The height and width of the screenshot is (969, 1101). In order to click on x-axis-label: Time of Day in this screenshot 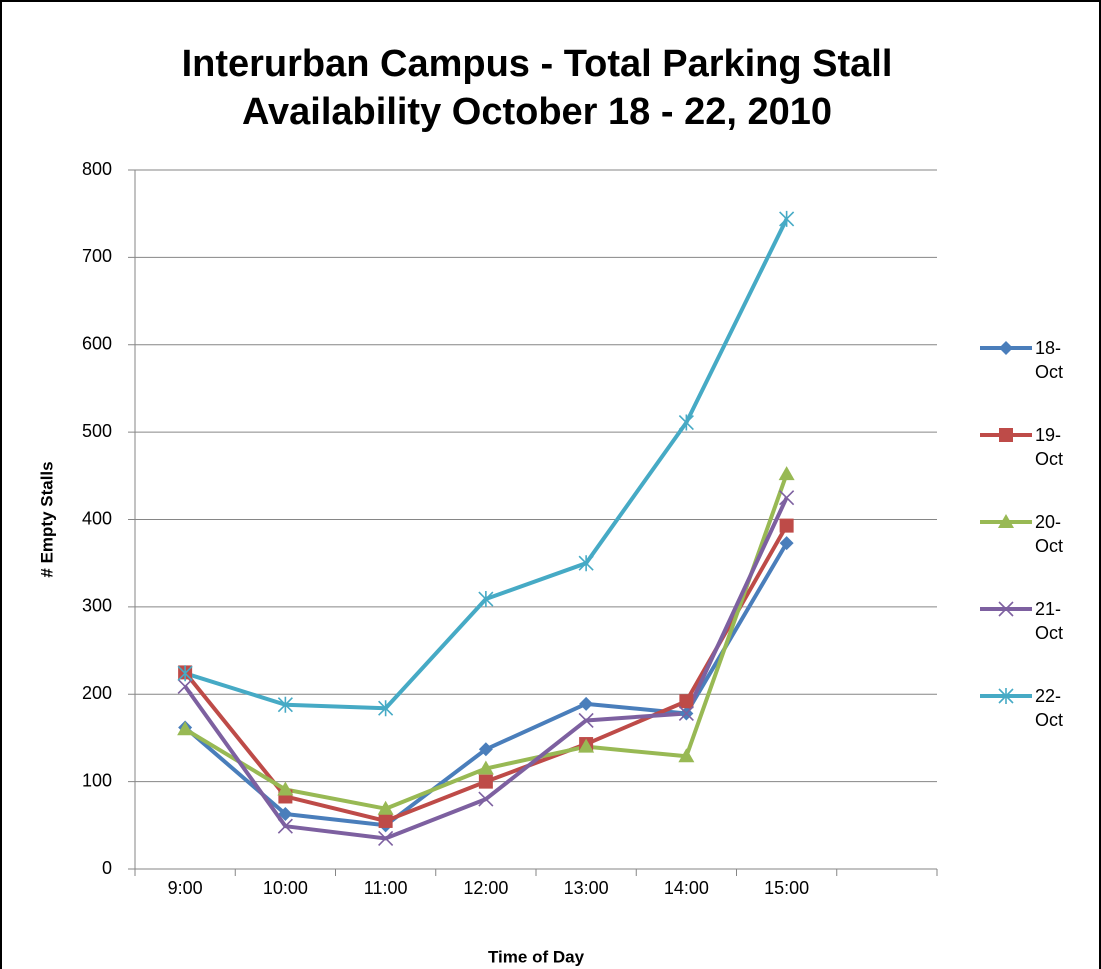, I will do `click(536, 956)`.